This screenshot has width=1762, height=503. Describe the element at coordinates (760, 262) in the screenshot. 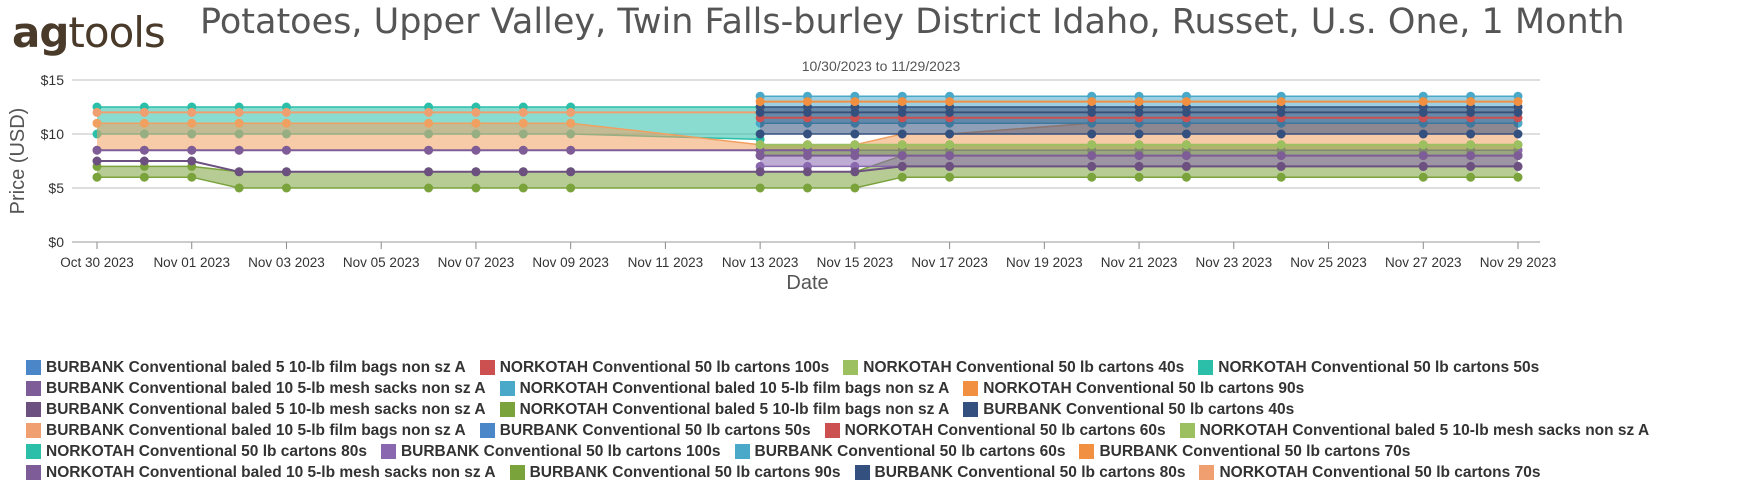

I see `x-tick-label: Nov 13 2023` at that location.